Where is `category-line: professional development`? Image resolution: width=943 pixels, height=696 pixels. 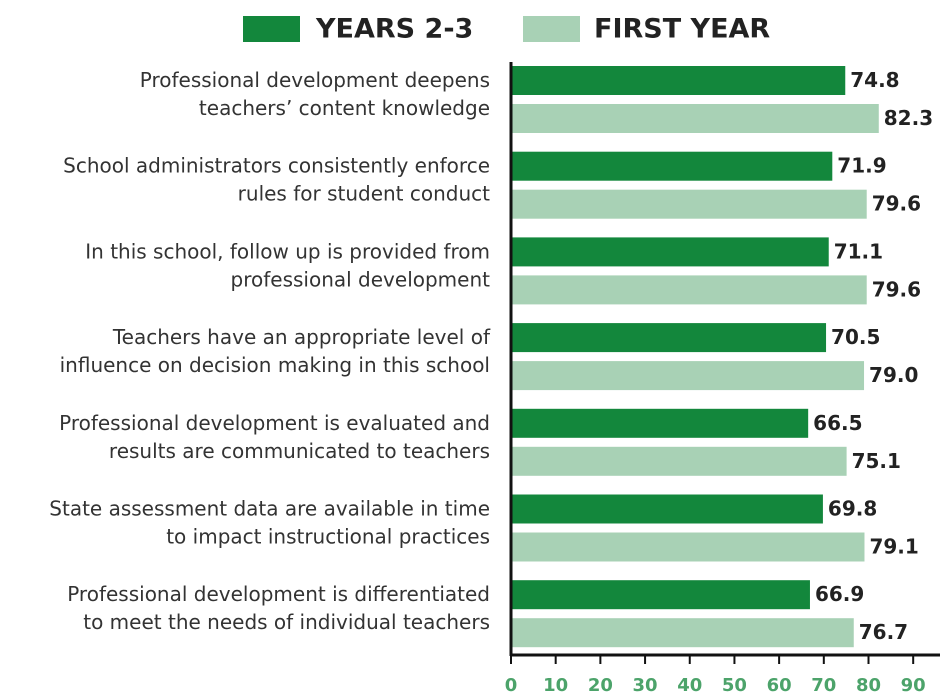
category-line: professional development is located at coordinates (361, 279).